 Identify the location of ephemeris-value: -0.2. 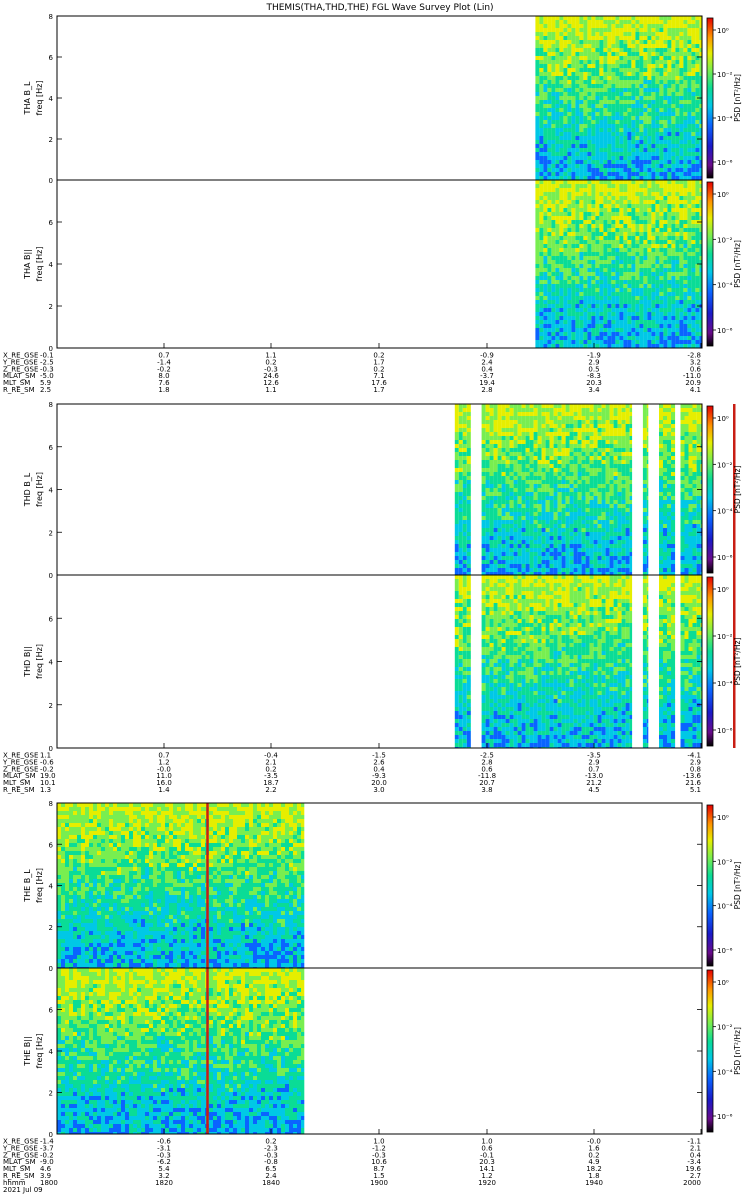
(47, 1155).